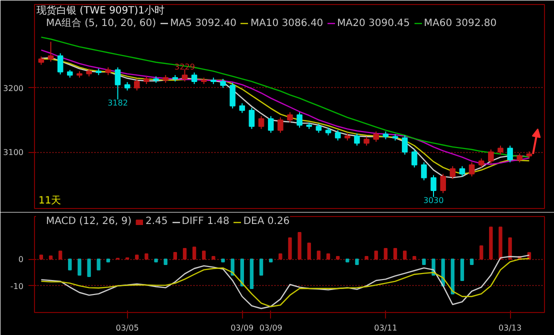 The height and width of the screenshot is (335, 554). Describe the element at coordinates (127, 328) in the screenshot. I see `x-tick-label: 03/05` at that location.